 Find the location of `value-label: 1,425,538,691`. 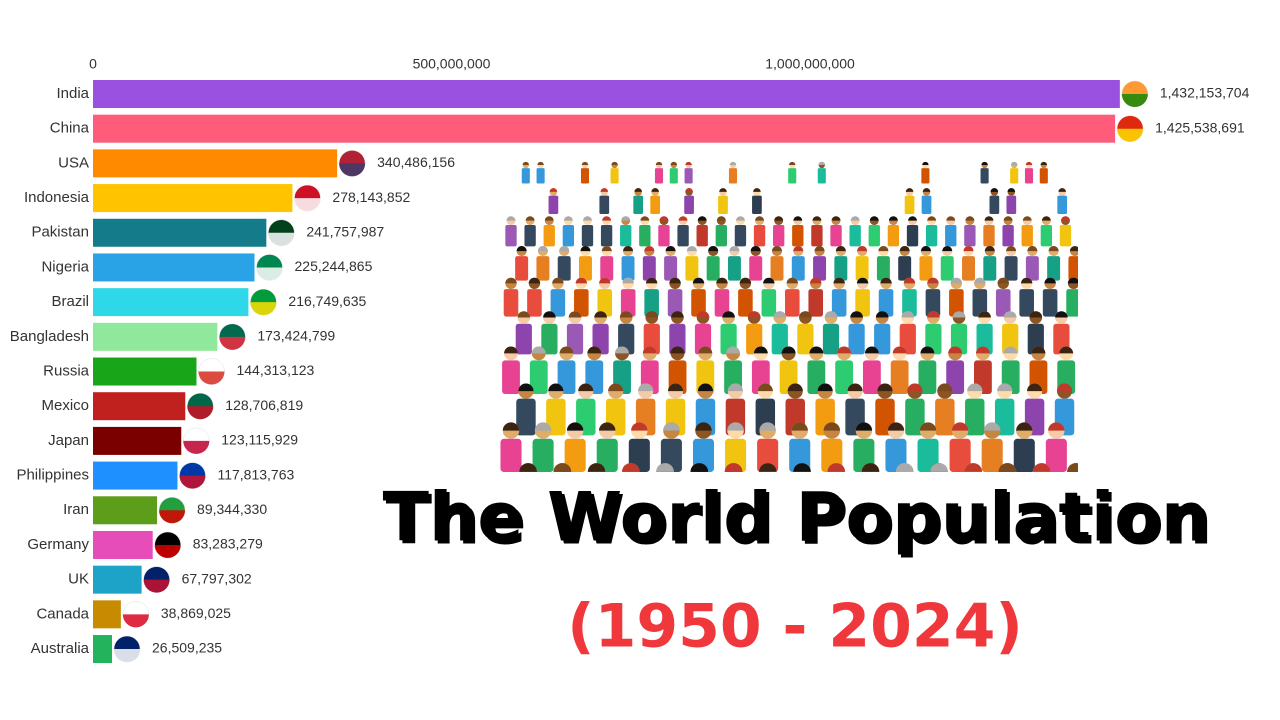

value-label: 1,425,538,691 is located at coordinates (1200, 127).